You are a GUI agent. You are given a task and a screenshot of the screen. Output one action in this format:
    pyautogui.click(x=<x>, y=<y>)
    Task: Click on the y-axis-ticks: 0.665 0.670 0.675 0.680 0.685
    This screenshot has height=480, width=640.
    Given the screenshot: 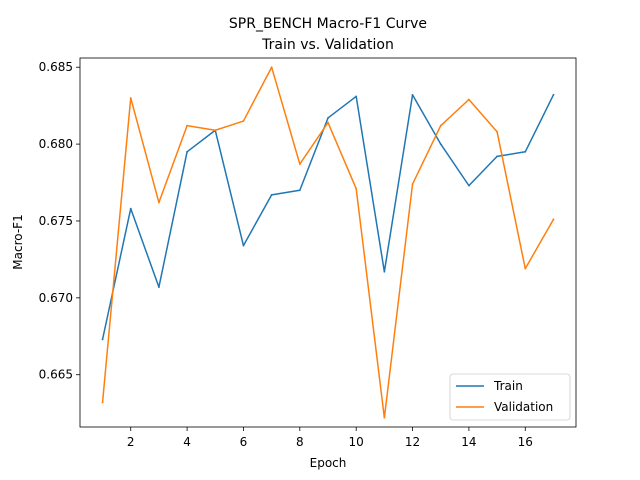 What is the action you would take?
    pyautogui.click(x=59, y=221)
    